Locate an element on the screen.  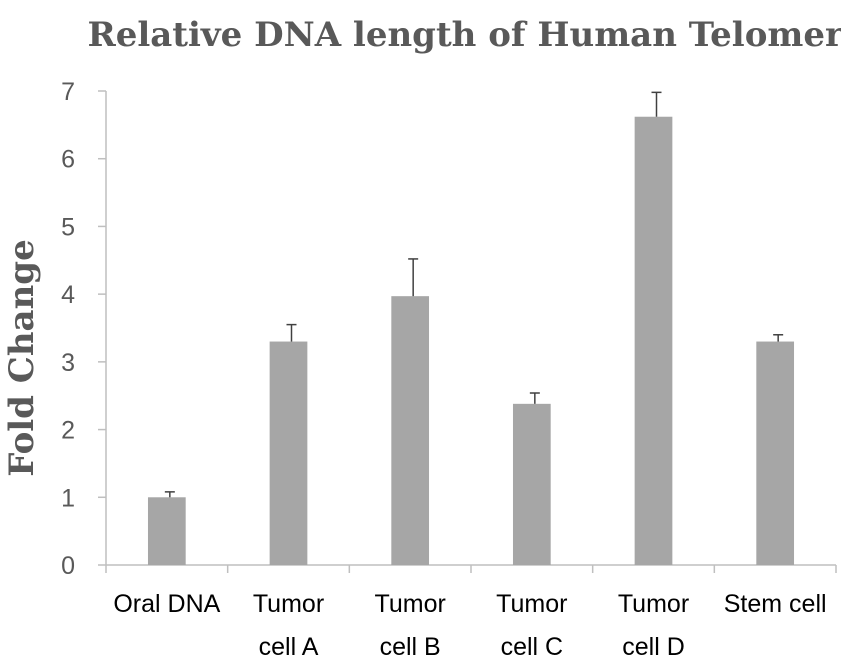
y-tick-label: 4 is located at coordinates (68, 295).